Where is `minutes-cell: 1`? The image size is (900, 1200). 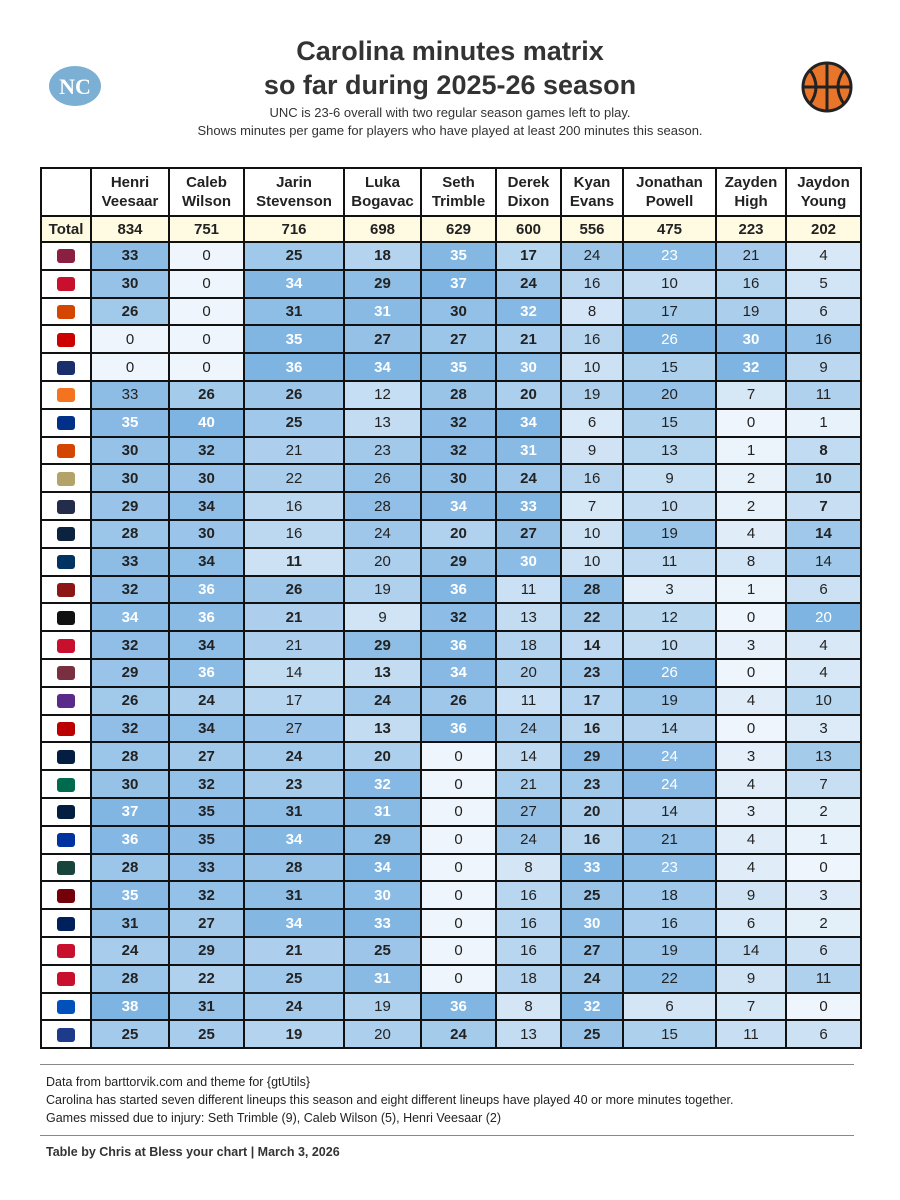
minutes-cell: 1 is located at coordinates (751, 450).